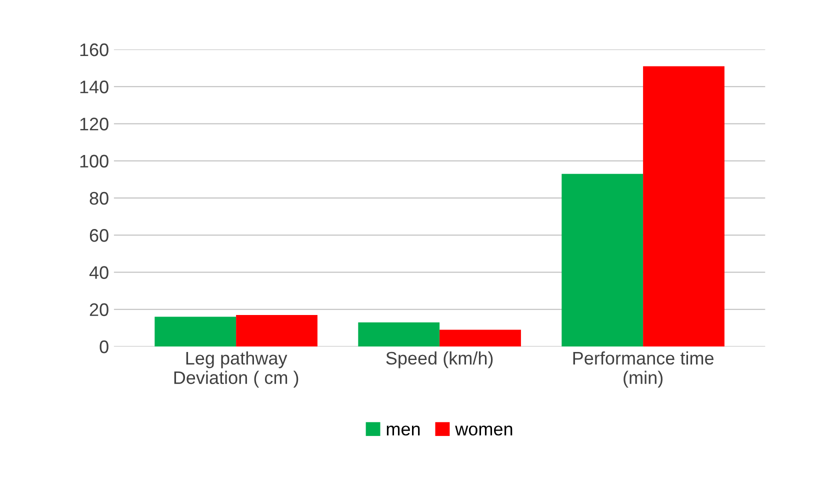  Describe the element at coordinates (94, 161) in the screenshot. I see `y-tick-label: 100` at that location.